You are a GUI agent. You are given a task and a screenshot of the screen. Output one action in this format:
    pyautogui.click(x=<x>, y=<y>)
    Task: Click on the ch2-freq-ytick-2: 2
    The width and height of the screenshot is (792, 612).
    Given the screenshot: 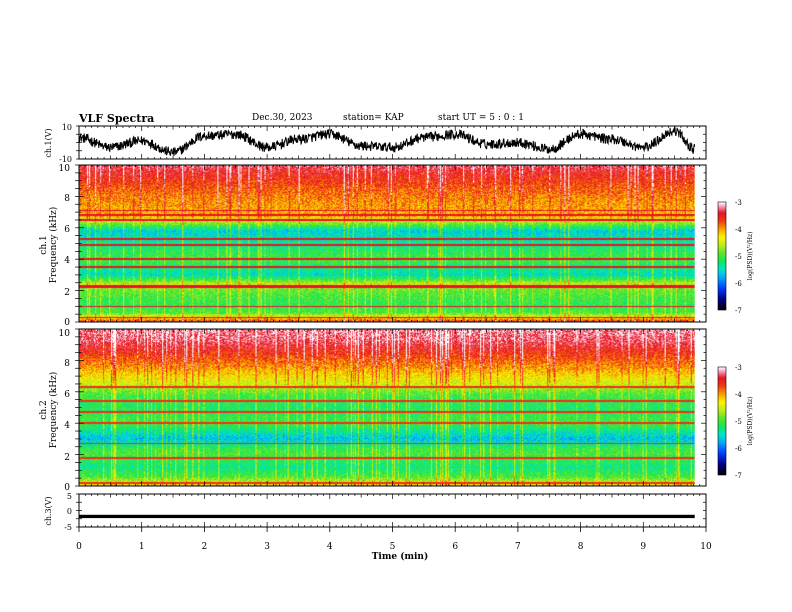 What is the action you would take?
    pyautogui.click(x=67, y=458)
    